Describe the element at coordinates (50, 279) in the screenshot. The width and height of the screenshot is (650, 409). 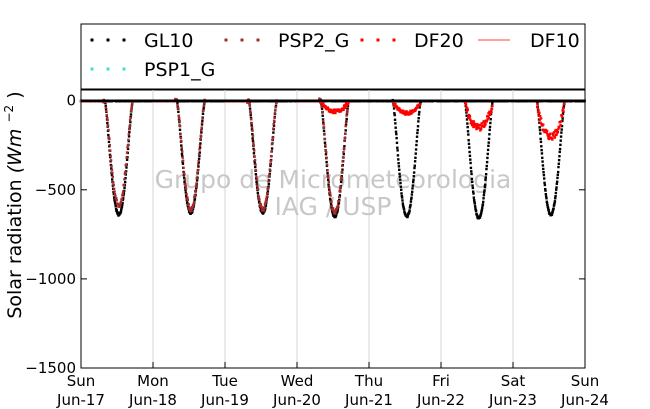
I see `y-tick-label: −1000` at that location.